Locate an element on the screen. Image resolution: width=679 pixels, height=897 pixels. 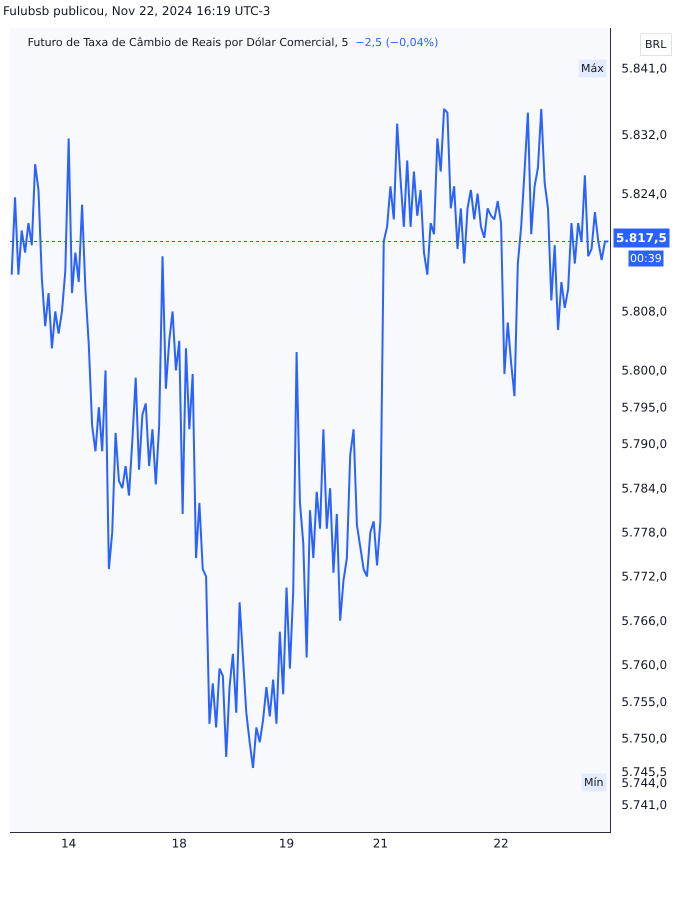
text: BRL is located at coordinates (656, 44).